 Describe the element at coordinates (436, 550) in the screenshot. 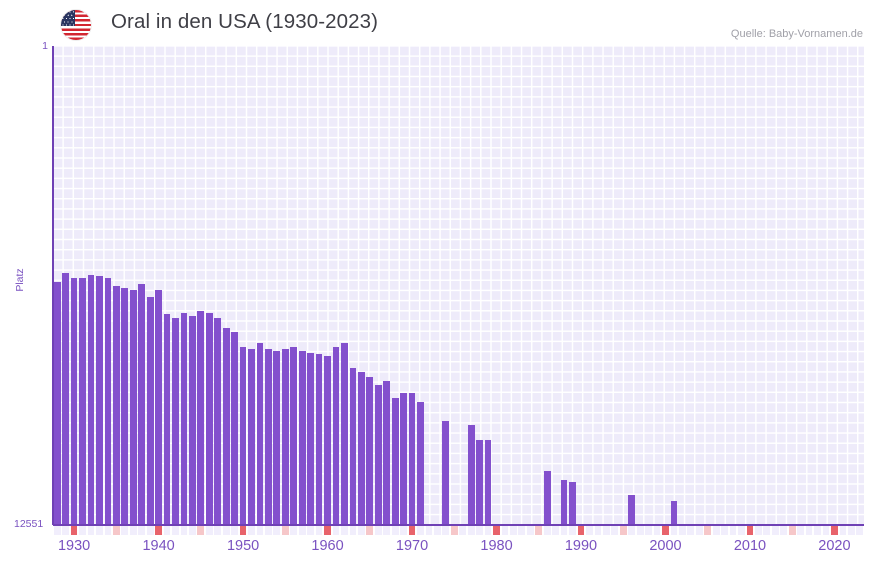

I see `x-axis-labels: 1930 1940 1950 1960 1970 1980 1990 2000 2010 2020` at that location.